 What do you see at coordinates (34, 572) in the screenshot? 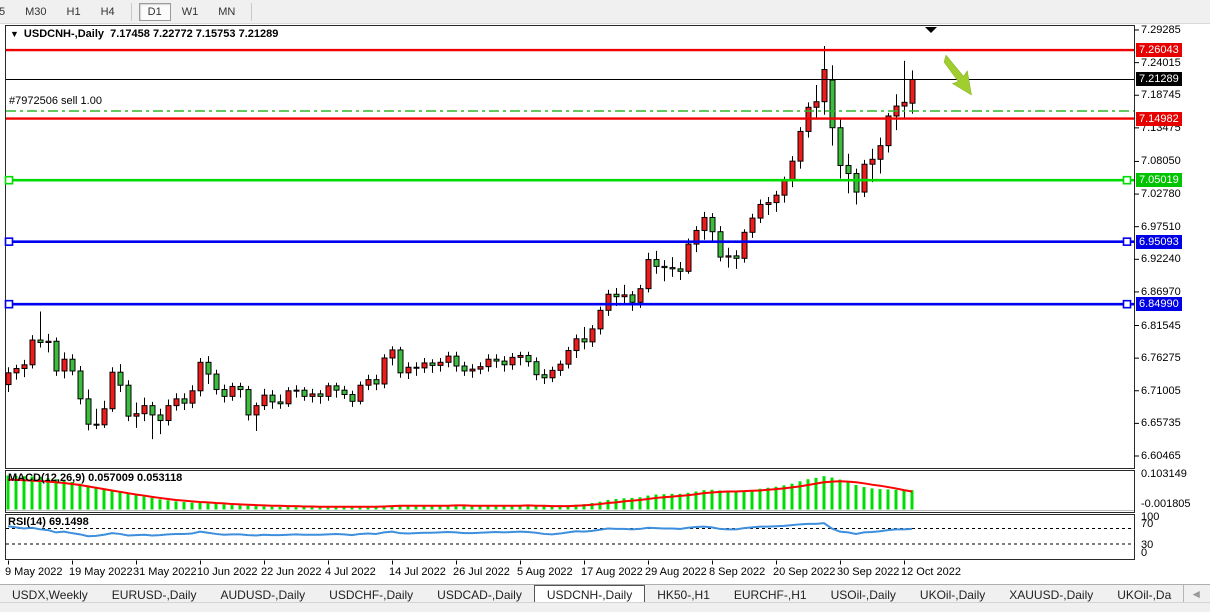
I see `date-label: 9 May 2022` at bounding box center [34, 572].